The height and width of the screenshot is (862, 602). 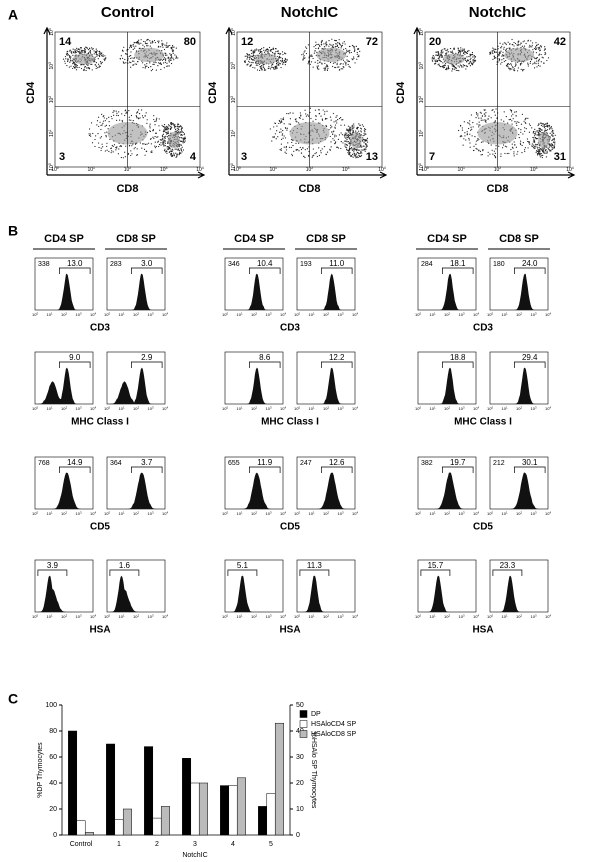 I want to click on gate-bracket, so click(x=314, y=572).